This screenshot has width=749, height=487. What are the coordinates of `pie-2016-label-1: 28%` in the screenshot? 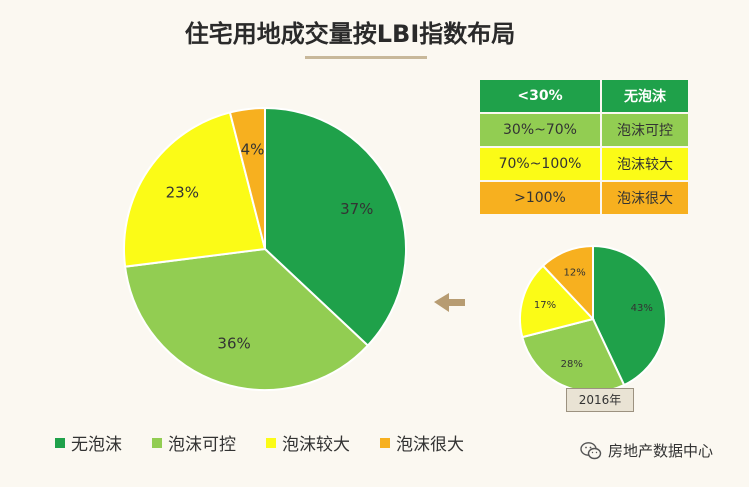 It's located at (572, 364).